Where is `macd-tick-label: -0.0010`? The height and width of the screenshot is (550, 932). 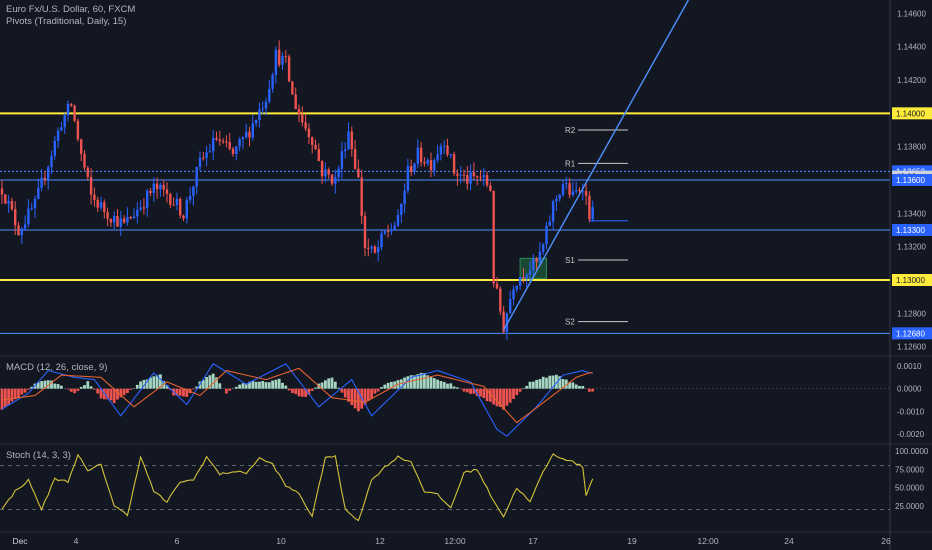 macd-tick-label: -0.0010 is located at coordinates (911, 411).